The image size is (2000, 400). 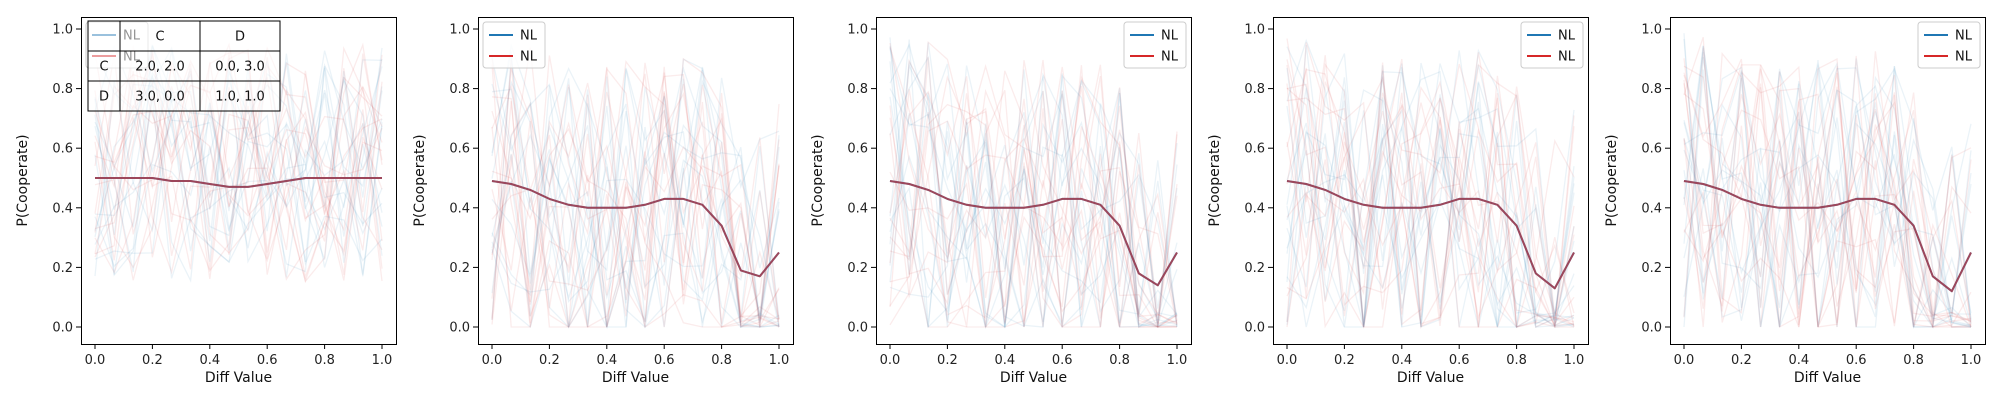 I want to click on legend-label: NL, so click(x=1567, y=57).